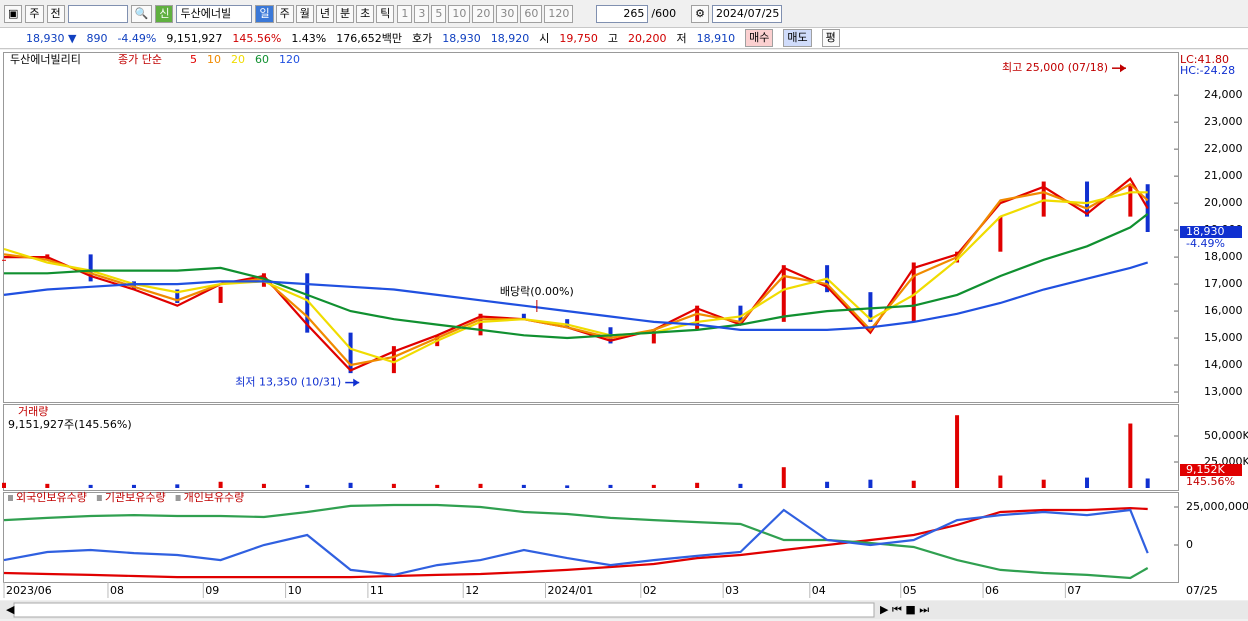  I want to click on y-tick-label: 18,000, so click(1223, 256).